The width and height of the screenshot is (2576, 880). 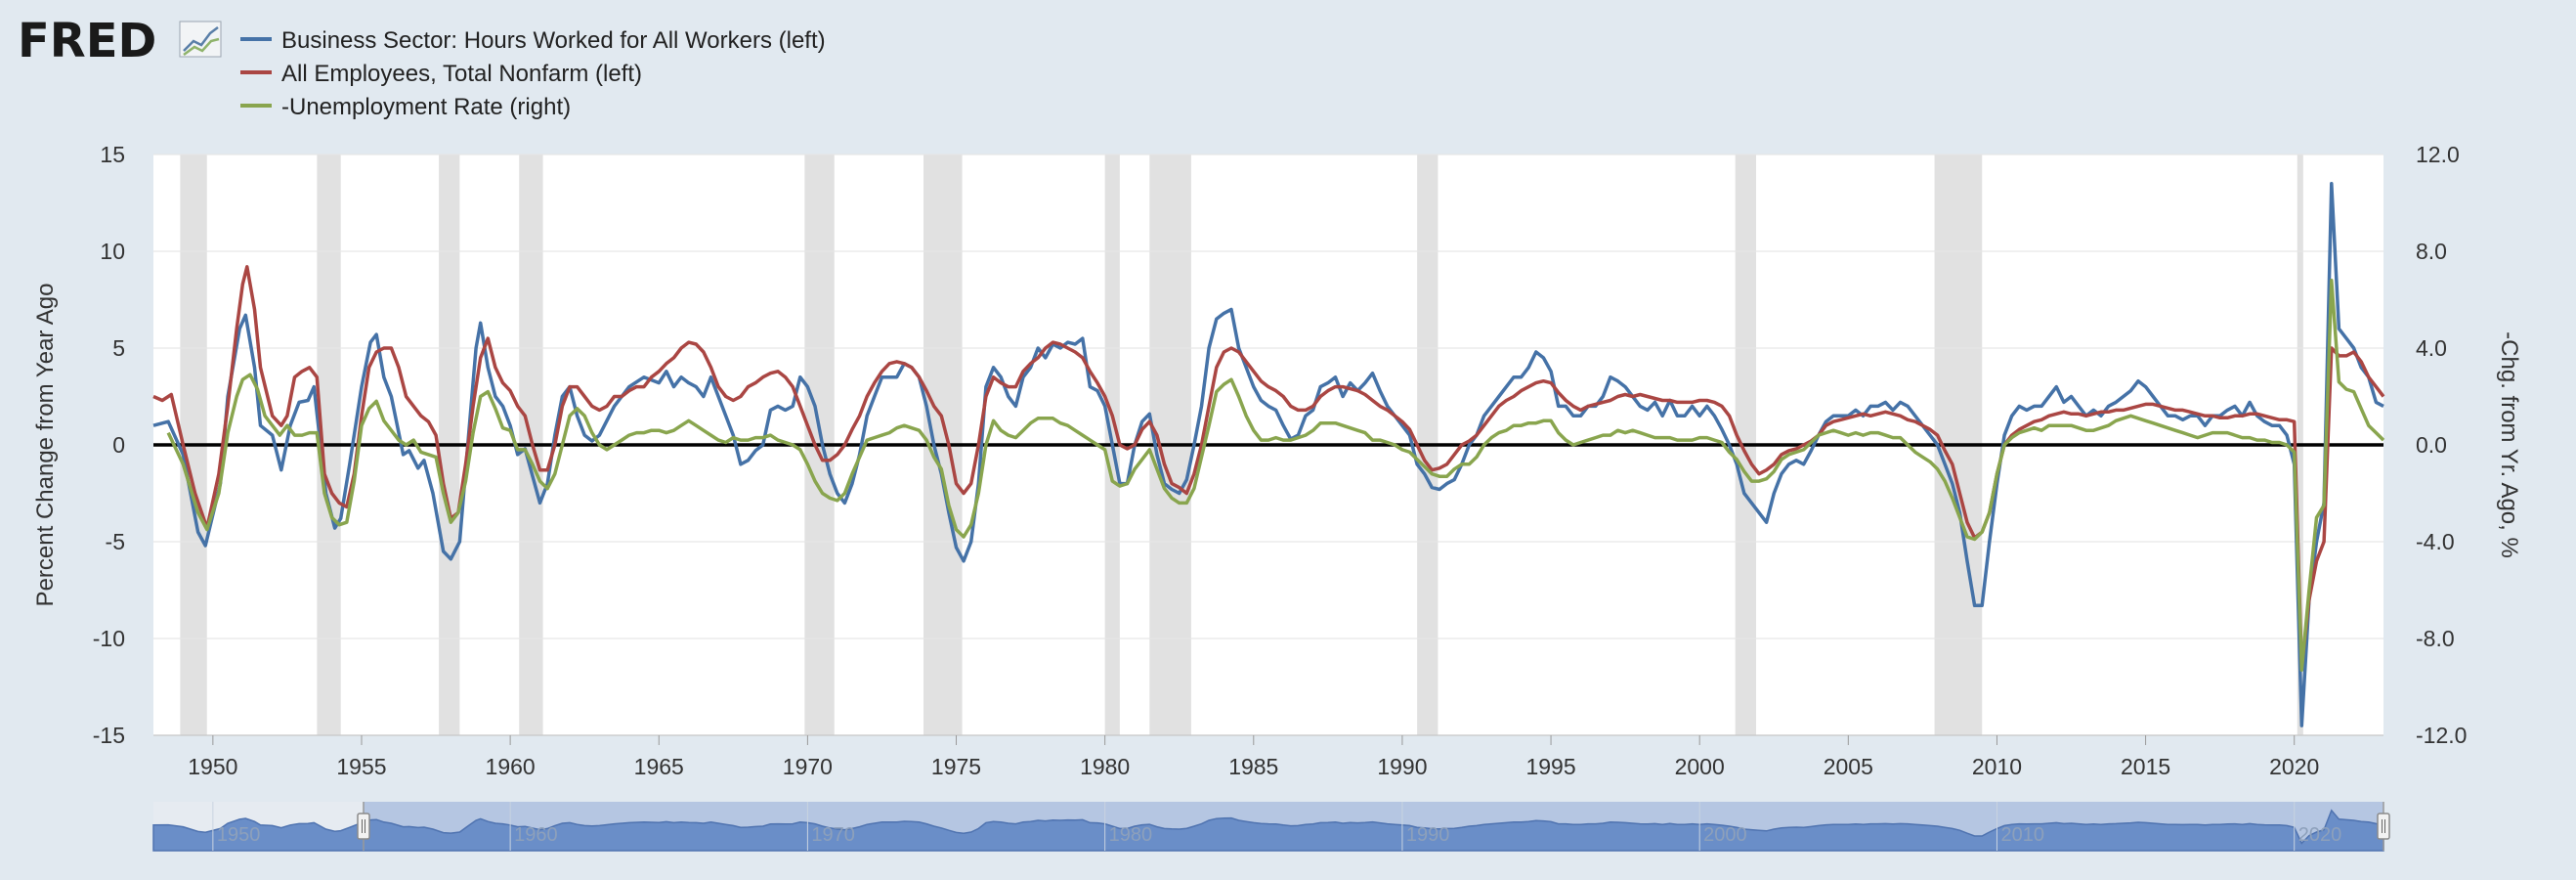 I want to click on right-tick-label: 12.0, so click(x=2438, y=154).